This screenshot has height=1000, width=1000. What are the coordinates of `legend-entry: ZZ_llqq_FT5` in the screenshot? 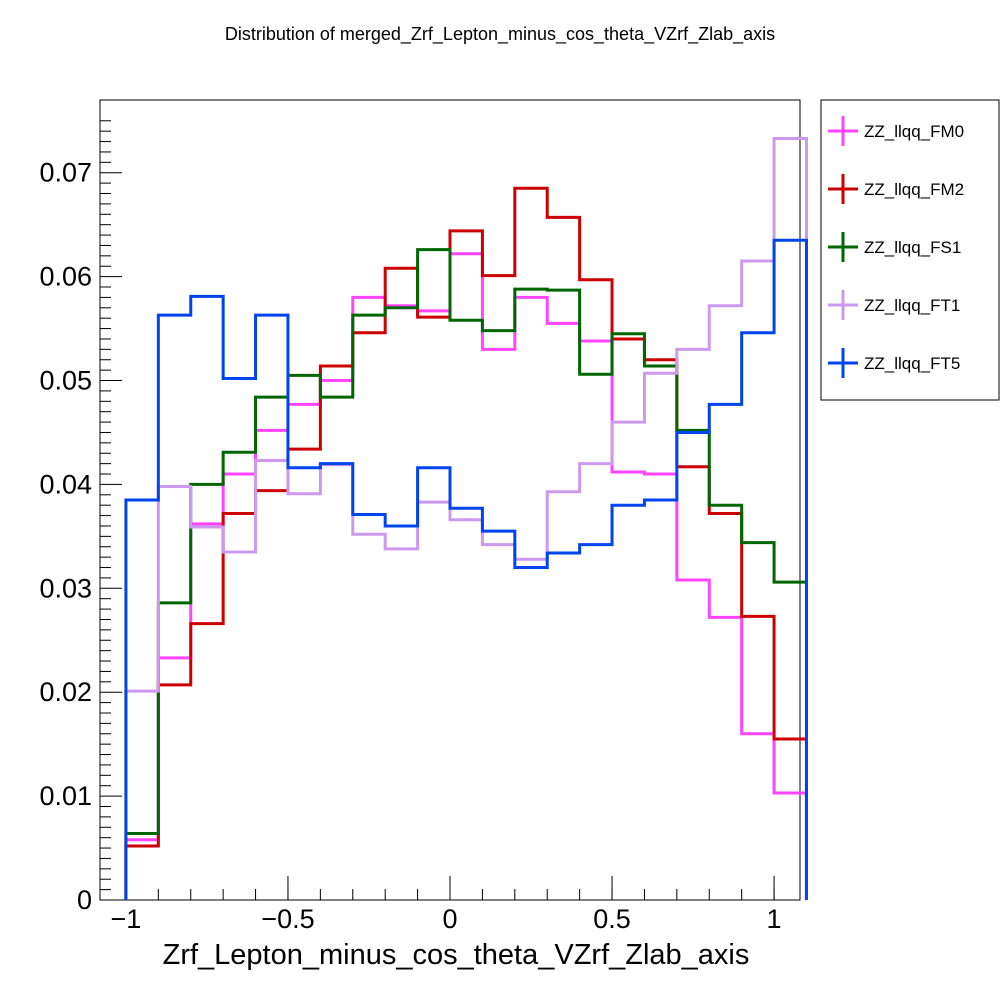 It's located at (894, 363).